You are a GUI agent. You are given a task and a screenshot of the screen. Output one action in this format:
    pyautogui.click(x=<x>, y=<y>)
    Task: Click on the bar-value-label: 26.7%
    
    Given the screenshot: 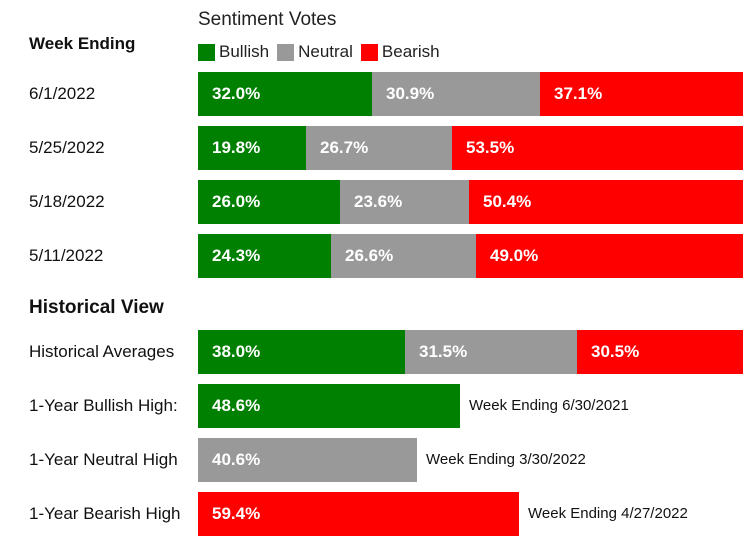 What is the action you would take?
    pyautogui.click(x=344, y=147)
    